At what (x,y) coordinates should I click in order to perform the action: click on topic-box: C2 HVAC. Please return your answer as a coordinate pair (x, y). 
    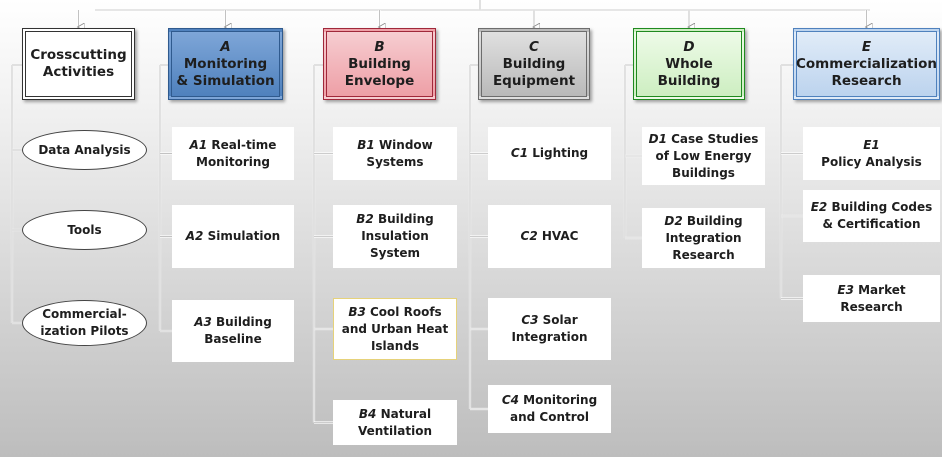
    Looking at the image, I should click on (549, 236).